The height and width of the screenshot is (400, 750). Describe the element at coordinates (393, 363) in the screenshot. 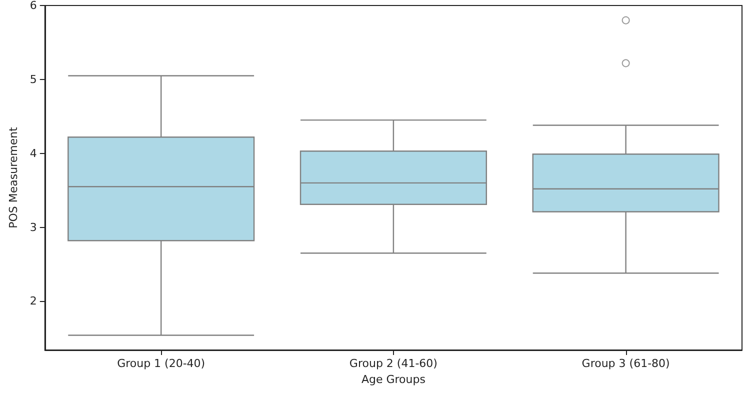

I see `x-tick-label: Group 2 (41-60)` at that location.